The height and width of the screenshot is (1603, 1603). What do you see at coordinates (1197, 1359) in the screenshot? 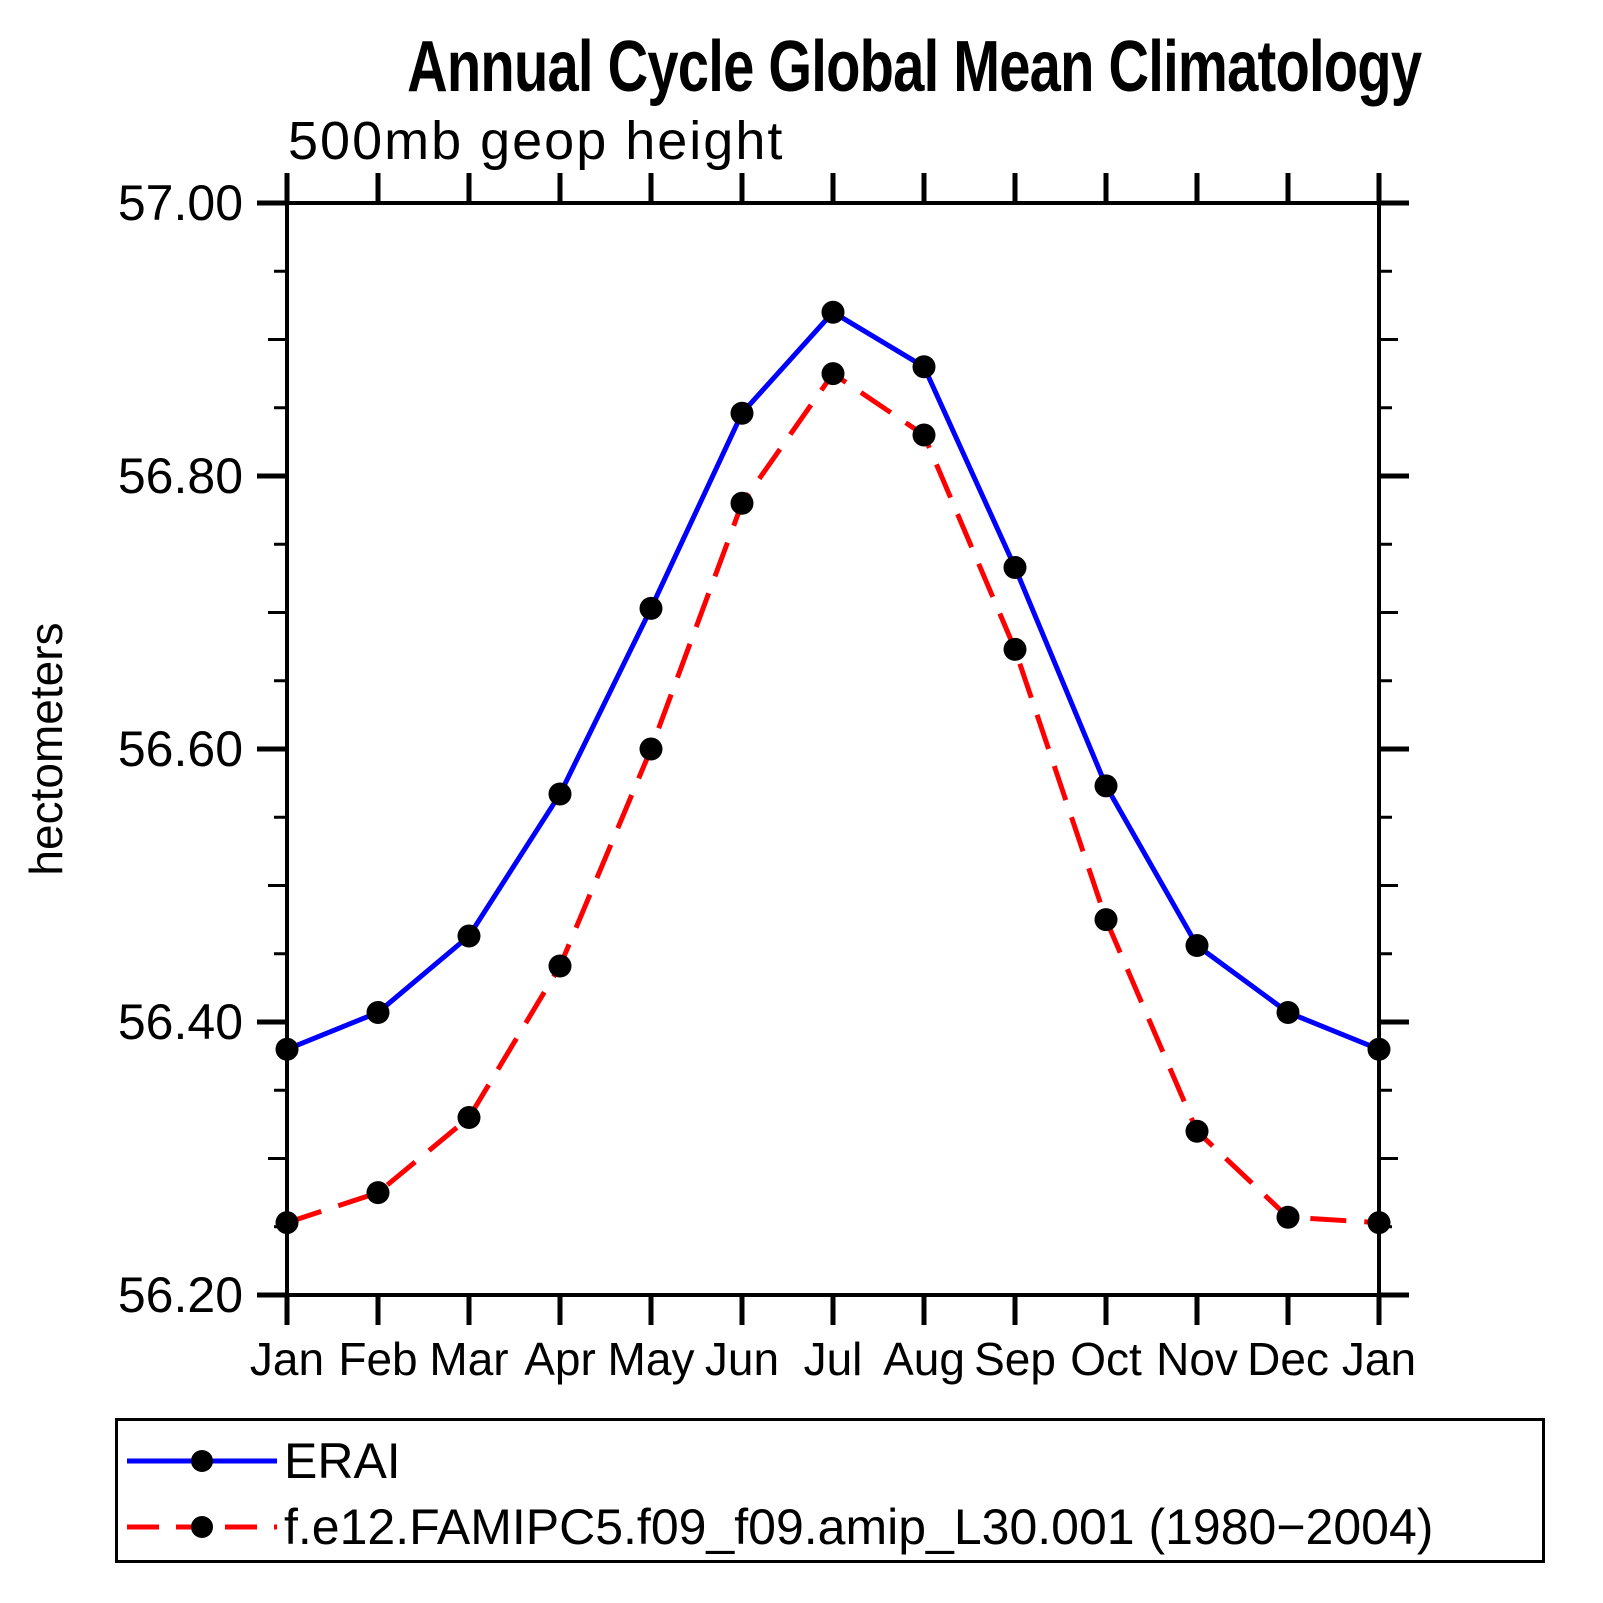
I see `x-tick-label: Nov` at bounding box center [1197, 1359].